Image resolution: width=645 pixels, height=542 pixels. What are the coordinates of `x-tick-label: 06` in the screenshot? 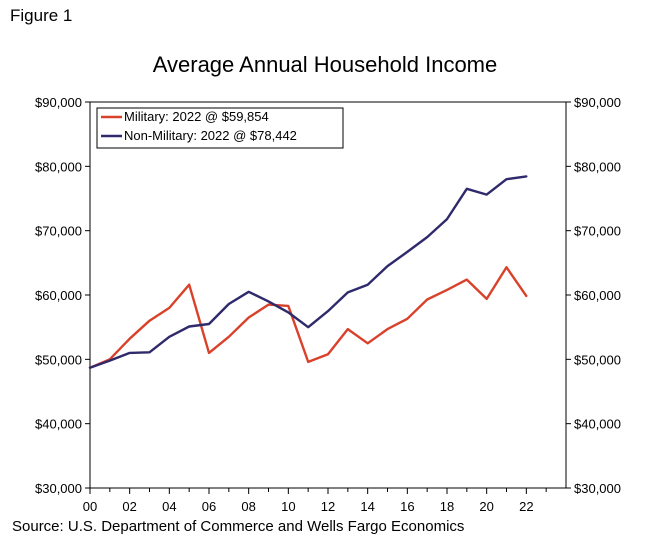 It's located at (209, 506).